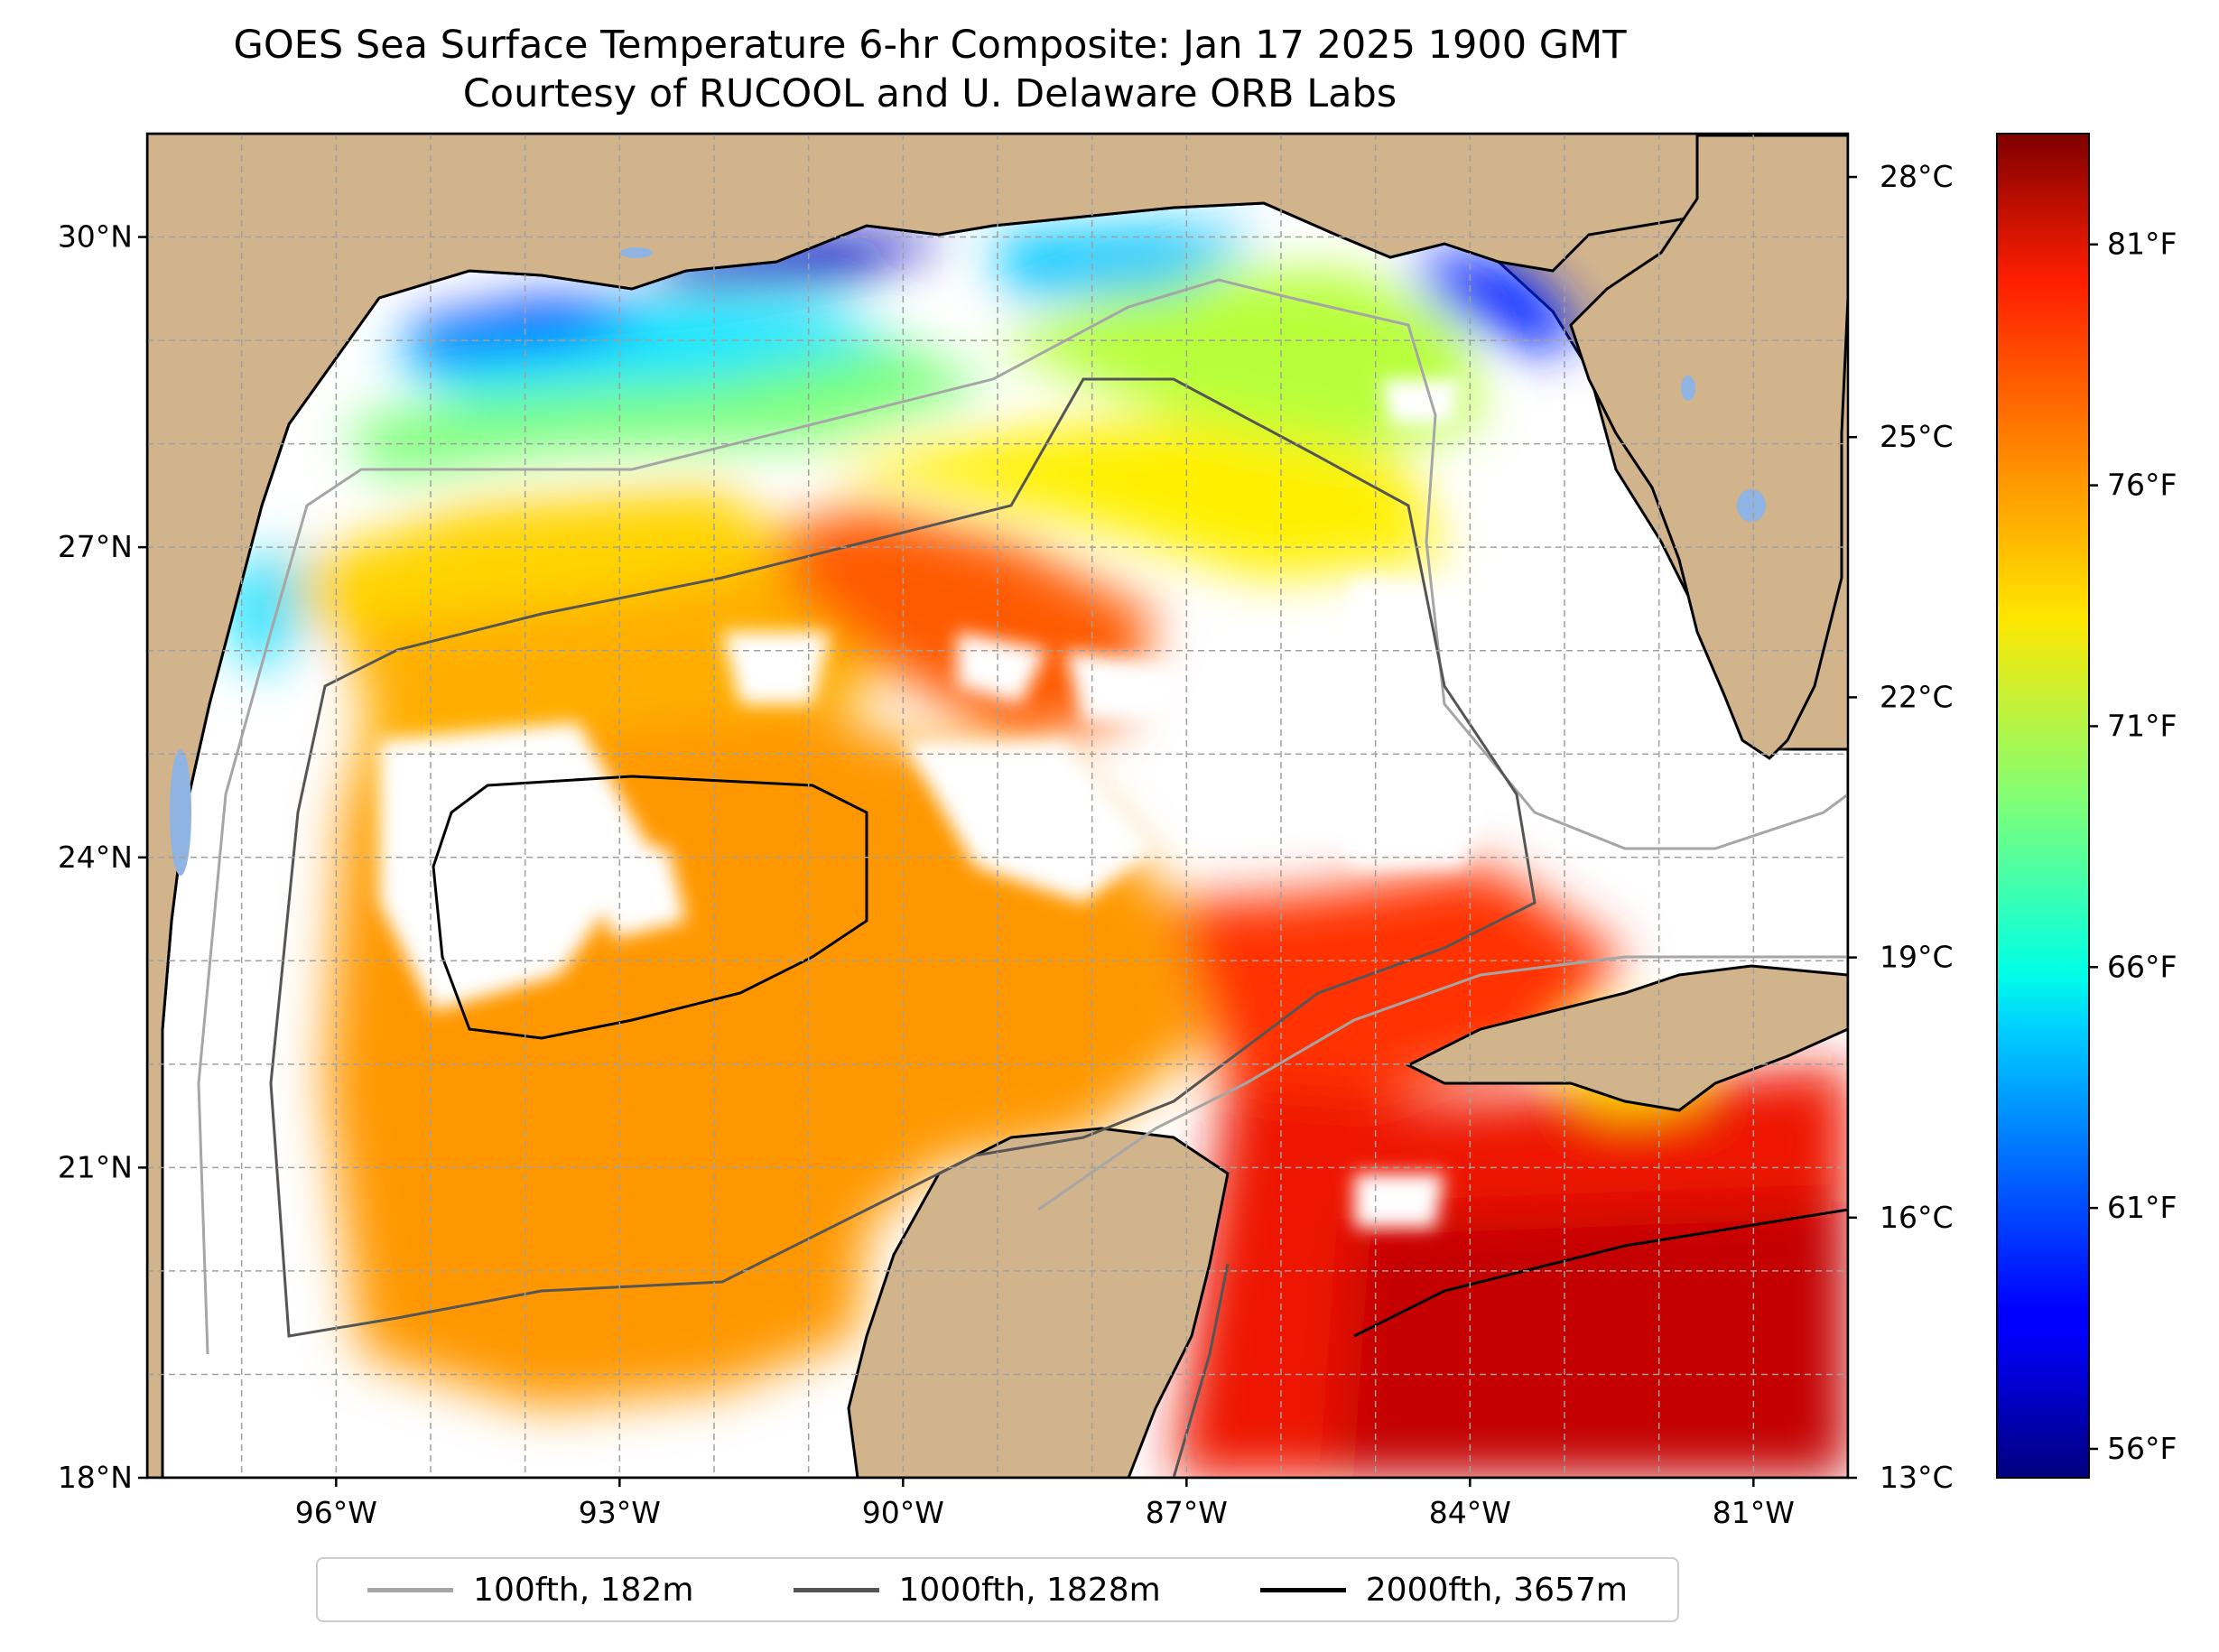  What do you see at coordinates (1917, 1477) in the screenshot?
I see `celsius-tick-label: 13°C` at bounding box center [1917, 1477].